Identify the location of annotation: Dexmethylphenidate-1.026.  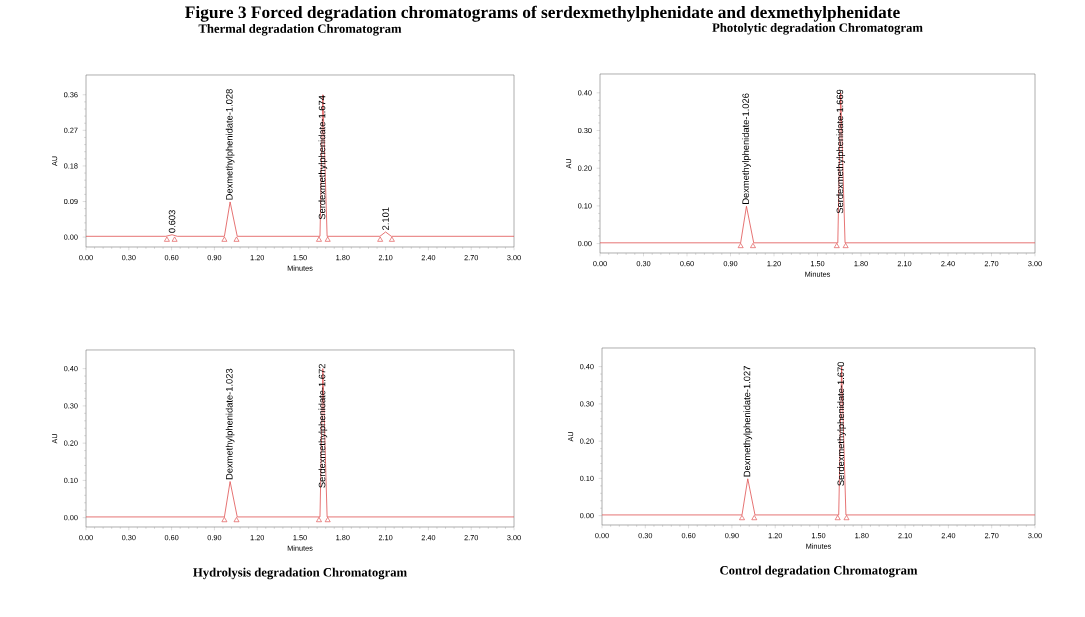
(746, 148).